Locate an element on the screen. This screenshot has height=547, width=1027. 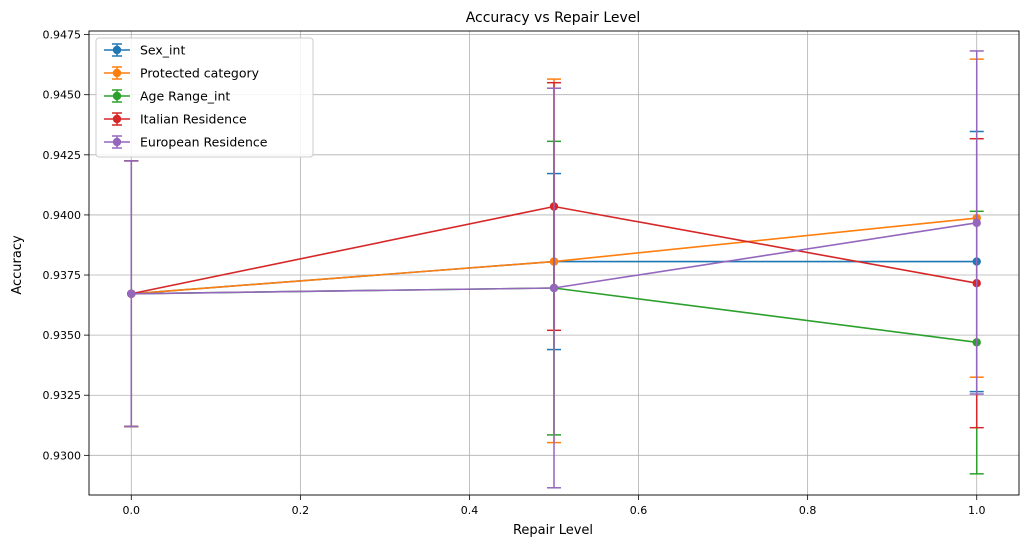
legend-item: Italian Residence is located at coordinates (175, 119).